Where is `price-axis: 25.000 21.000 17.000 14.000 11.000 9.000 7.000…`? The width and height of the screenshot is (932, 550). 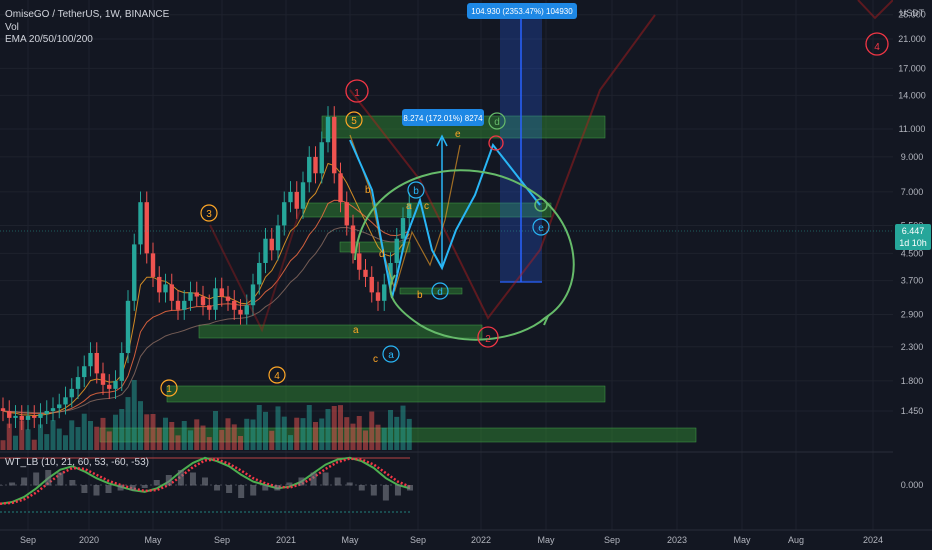
price-axis: 25.000 21.000 17.000 14.000 11.000 9.000 7.000… is located at coordinates (912, 265).